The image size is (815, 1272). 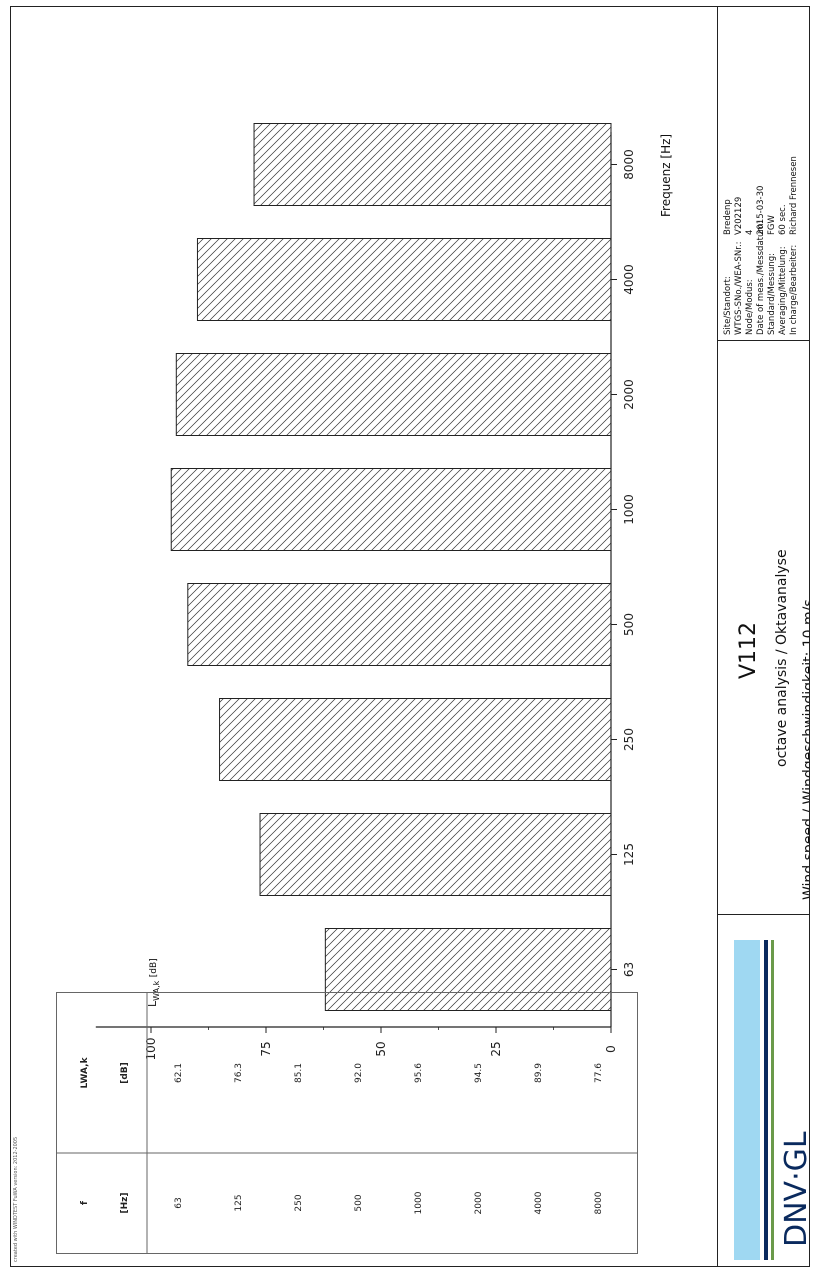 What do you see at coordinates (629, 509) in the screenshot?
I see `x-tick-label-1000: 1000` at bounding box center [629, 509].